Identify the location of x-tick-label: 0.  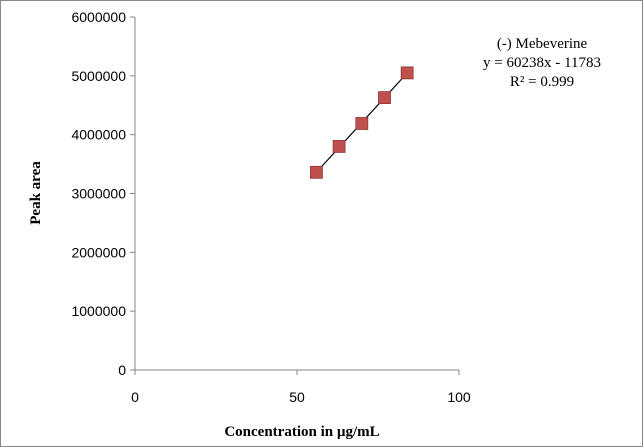
(135, 397).